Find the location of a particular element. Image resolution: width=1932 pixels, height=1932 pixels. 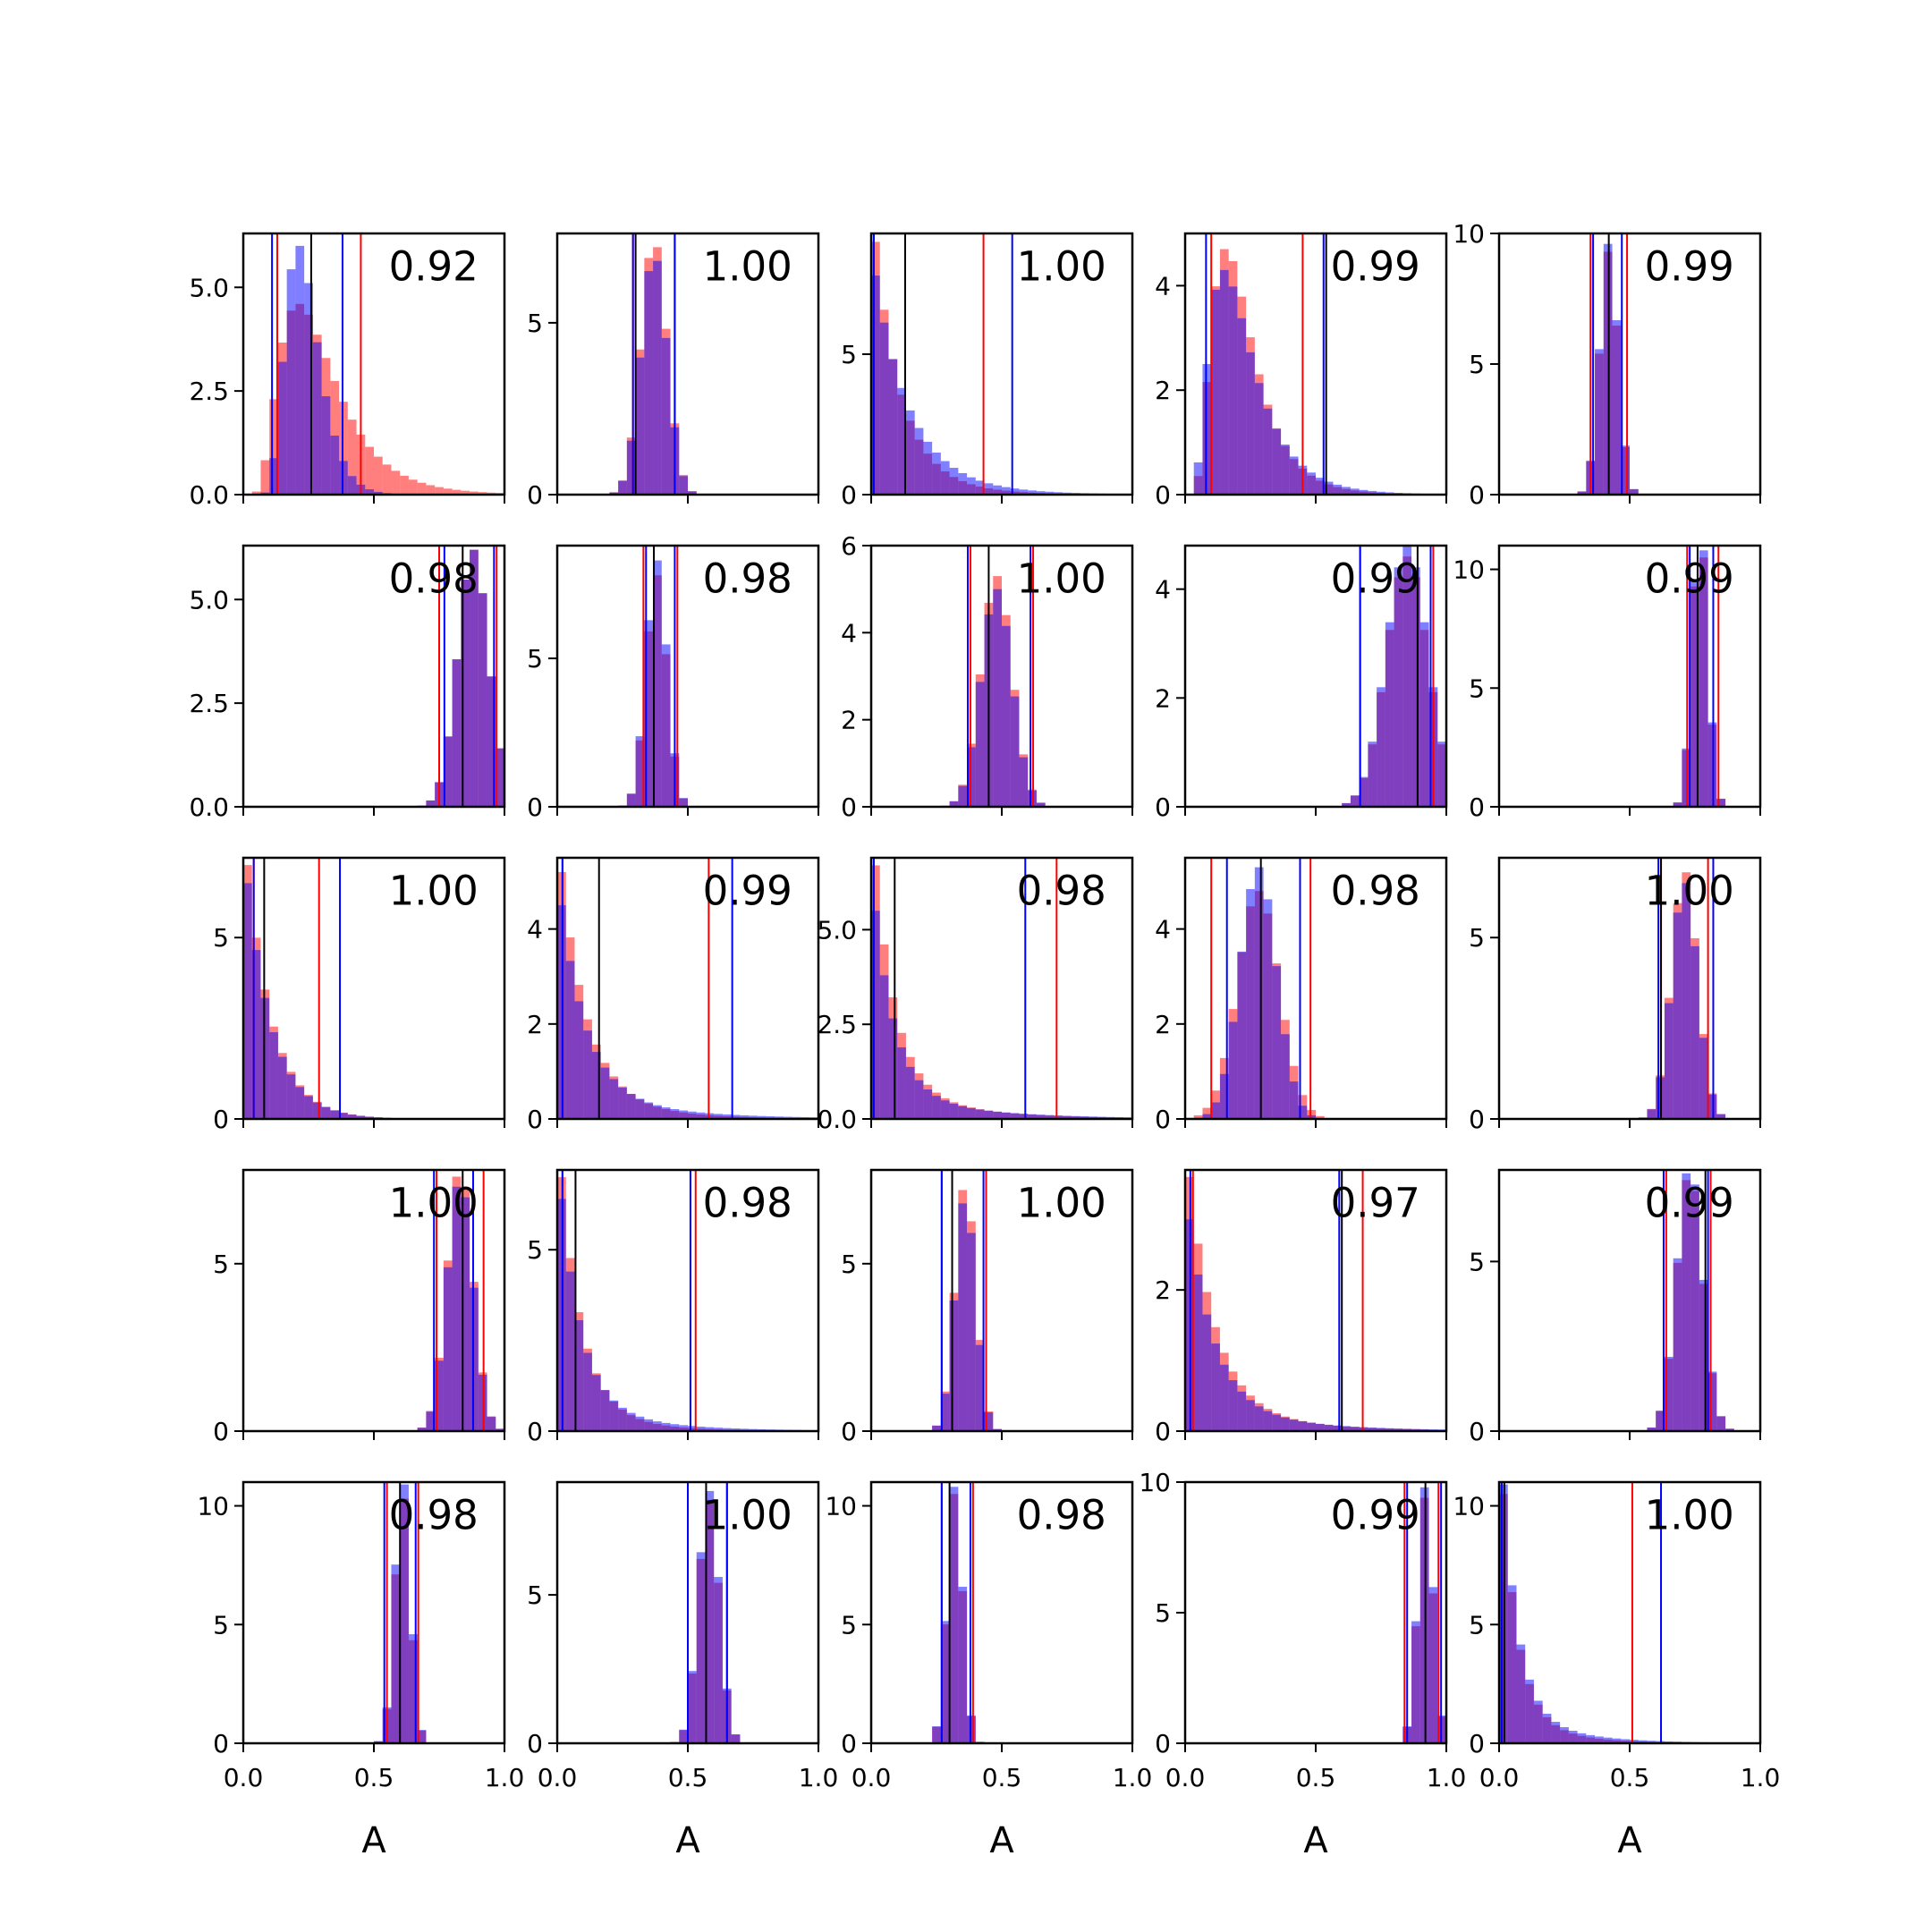

panel-2-2: 050.98 is located at coordinates (673, 683).